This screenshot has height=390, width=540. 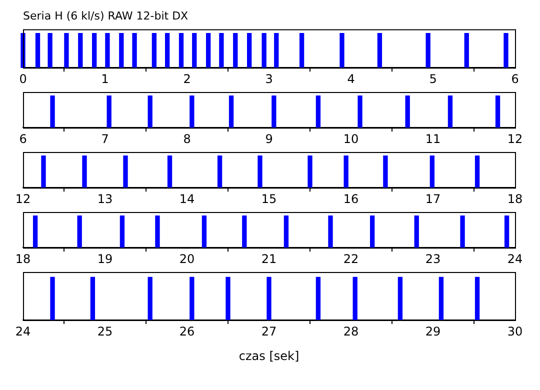 What do you see at coordinates (433, 199) in the screenshot?
I see `x-tick-label: 17` at bounding box center [433, 199].